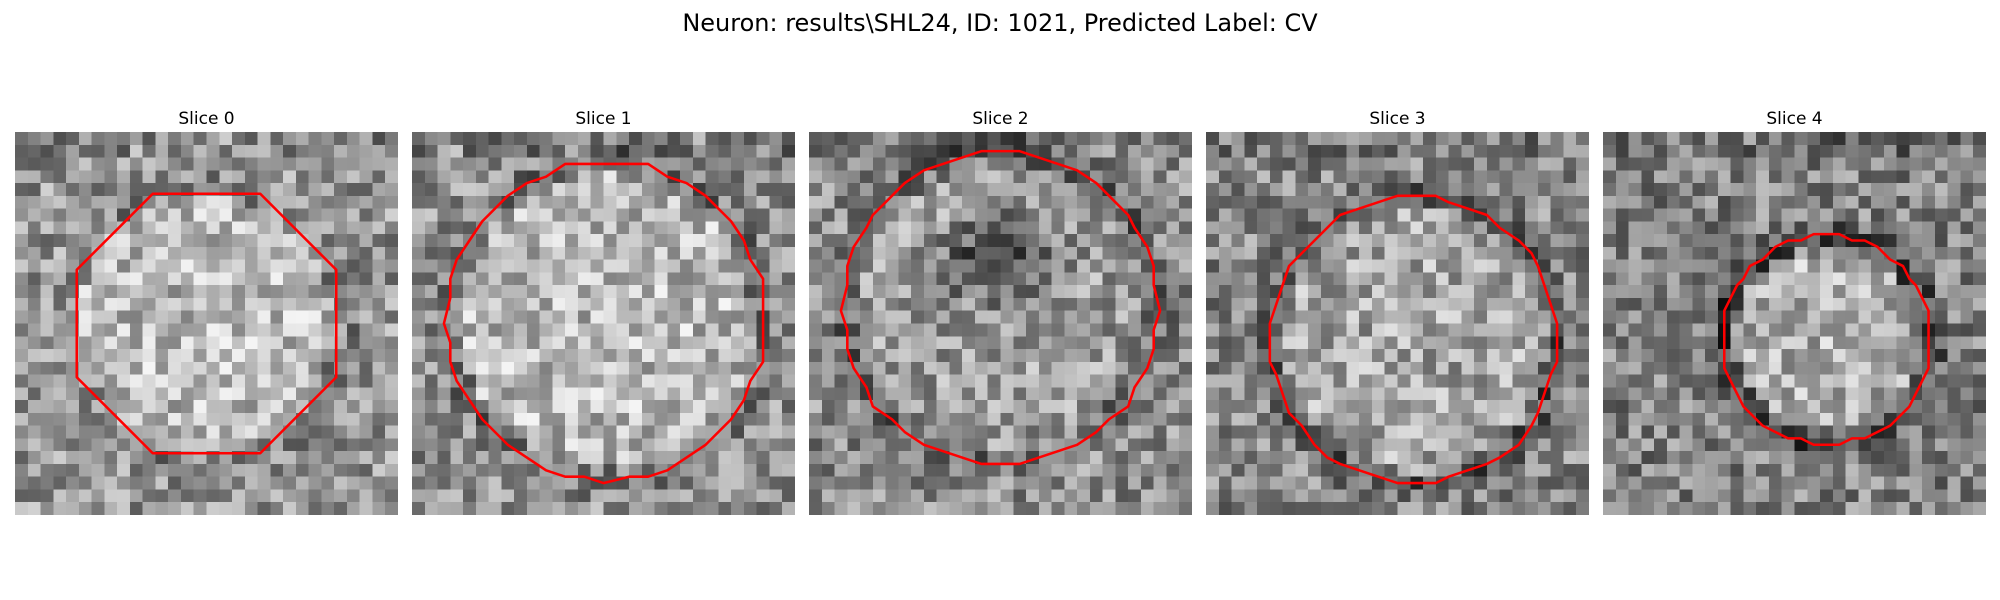 This screenshot has height=600, width=2000. I want to click on slice-title-0: Slice 0, so click(206, 119).